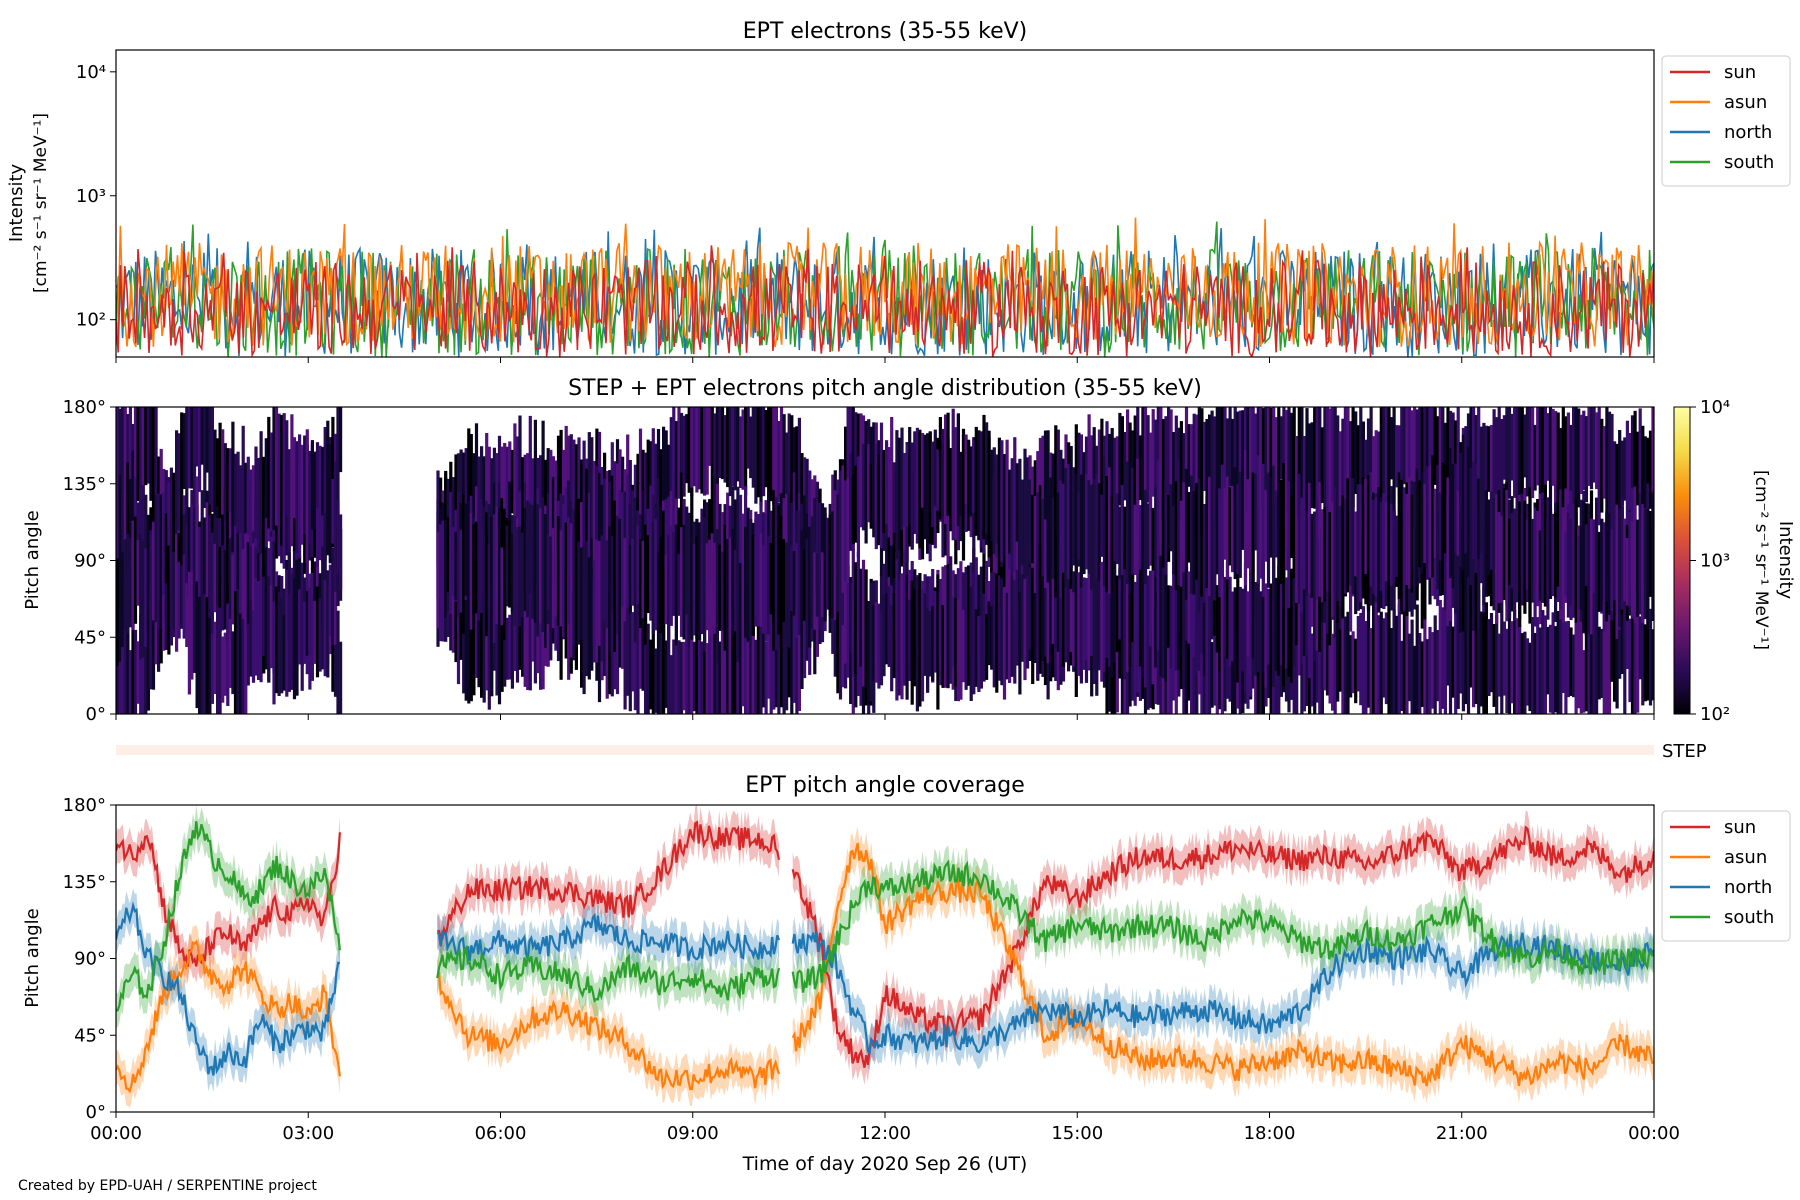 The image size is (1800, 1200). What do you see at coordinates (89, 959) in the screenshot?
I see `panel3-yticks: 0°45°90°135°180°` at bounding box center [89, 959].